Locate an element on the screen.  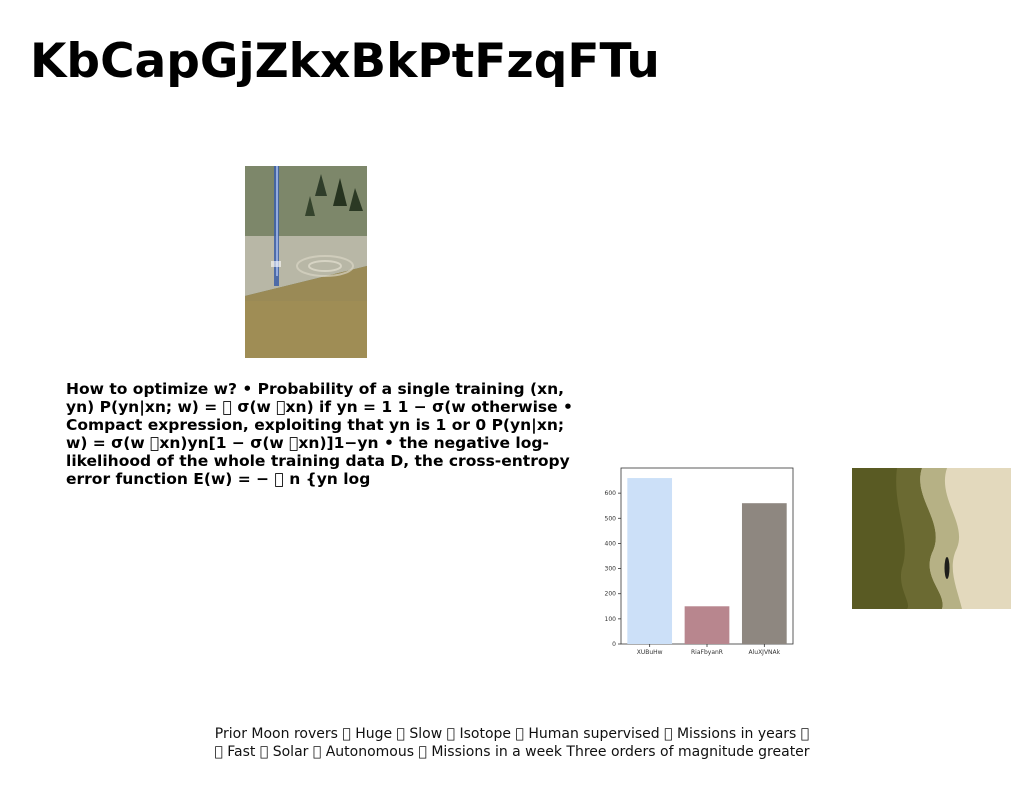
y-tick-label: 100 is located at coordinates (611, 619).